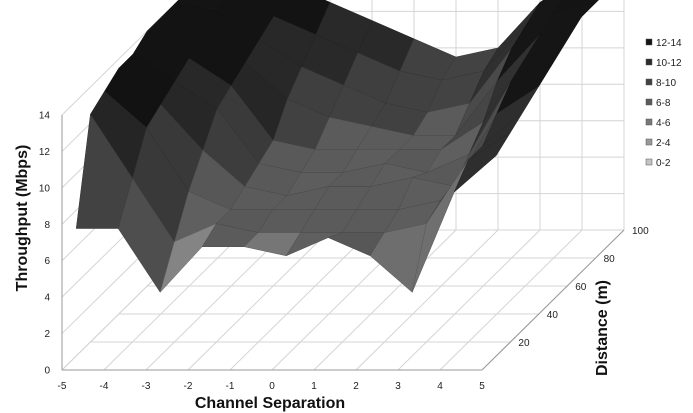 The width and height of the screenshot is (693, 413). Describe the element at coordinates (45, 152) in the screenshot. I see `z-tick-label: 12` at that location.